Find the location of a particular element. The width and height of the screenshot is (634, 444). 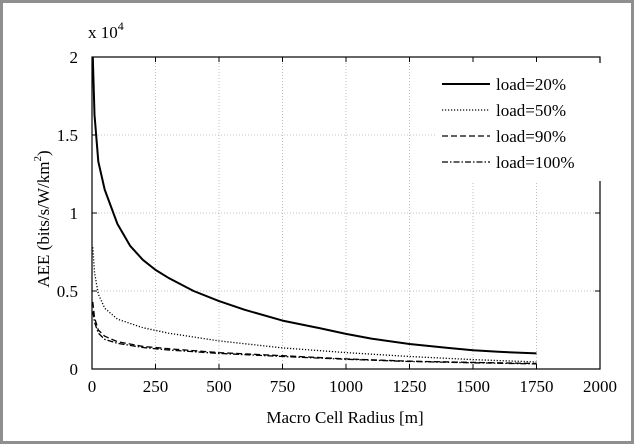

x-tick-label: 500 is located at coordinates (219, 386).